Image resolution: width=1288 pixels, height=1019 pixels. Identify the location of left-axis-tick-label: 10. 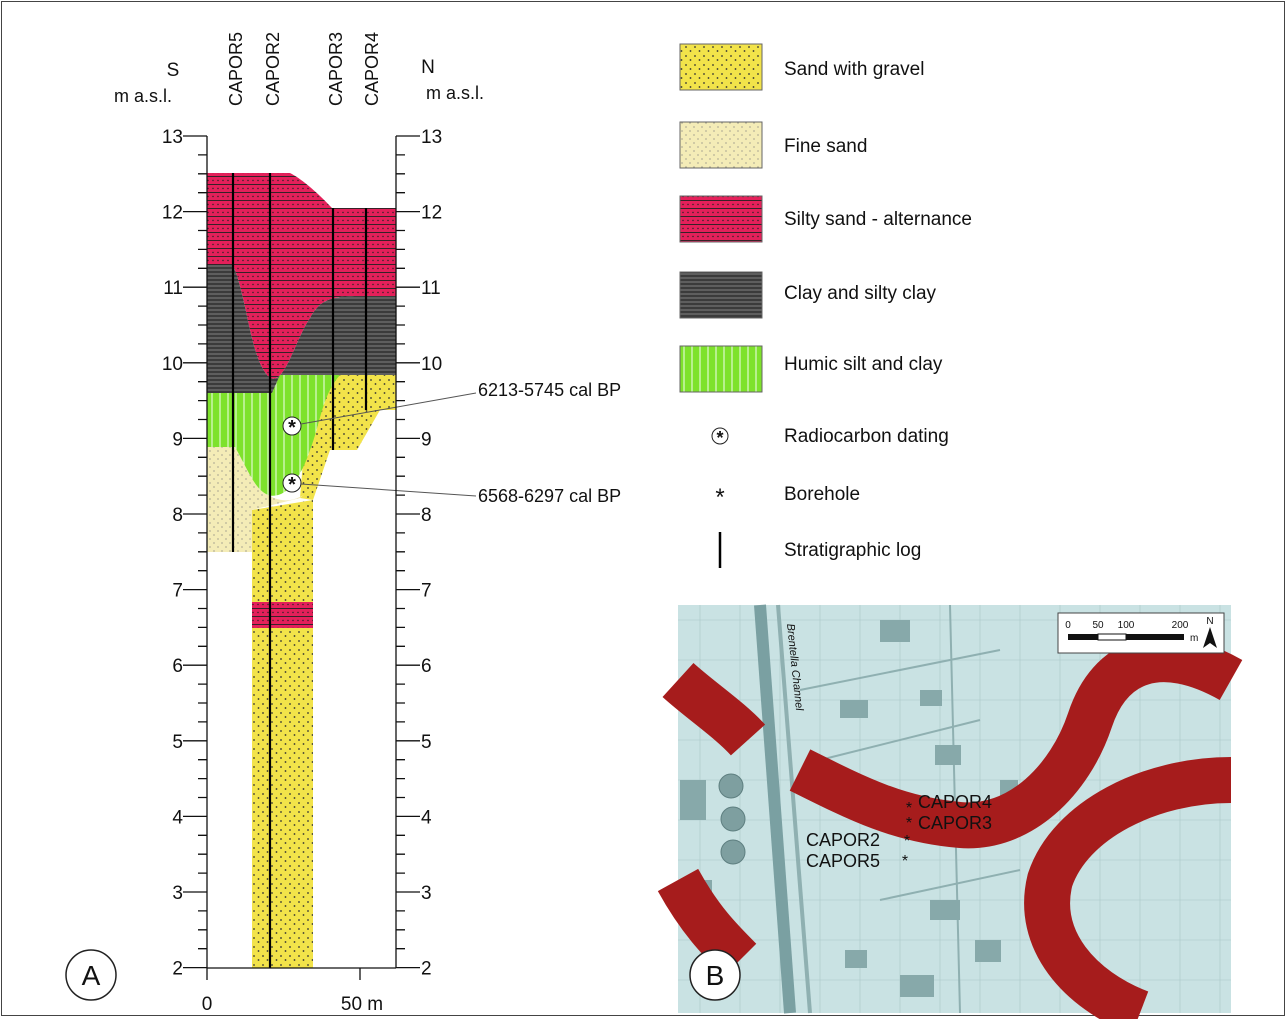
(172, 364).